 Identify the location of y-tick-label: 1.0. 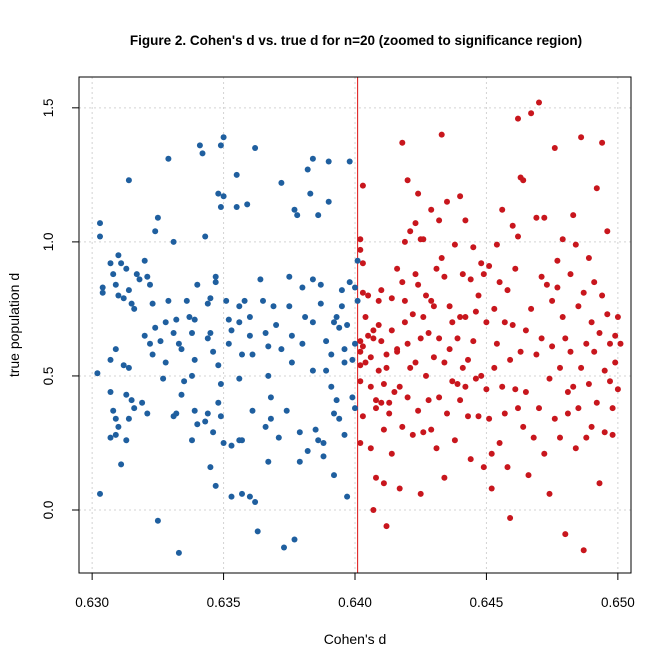
(48, 241).